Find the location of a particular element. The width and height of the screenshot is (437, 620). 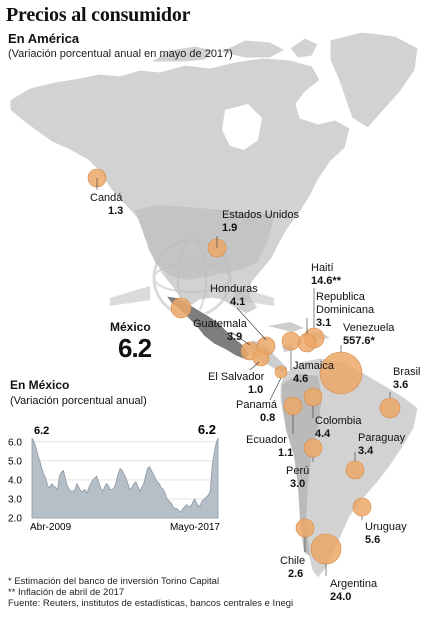

country-name: Uruguay is located at coordinates (386, 527).